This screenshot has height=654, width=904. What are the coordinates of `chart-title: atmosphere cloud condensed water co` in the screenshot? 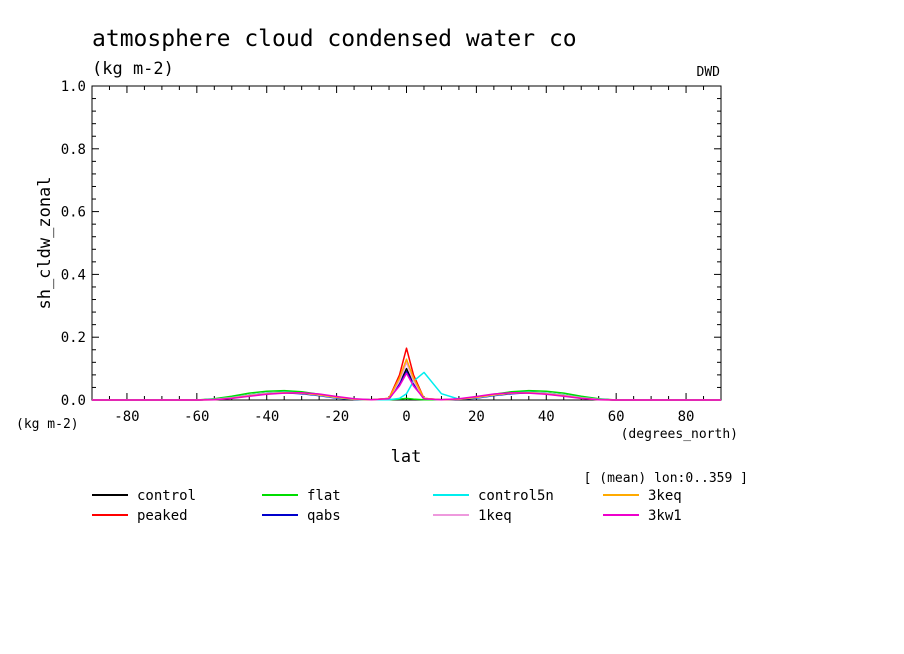 It's located at (334, 39).